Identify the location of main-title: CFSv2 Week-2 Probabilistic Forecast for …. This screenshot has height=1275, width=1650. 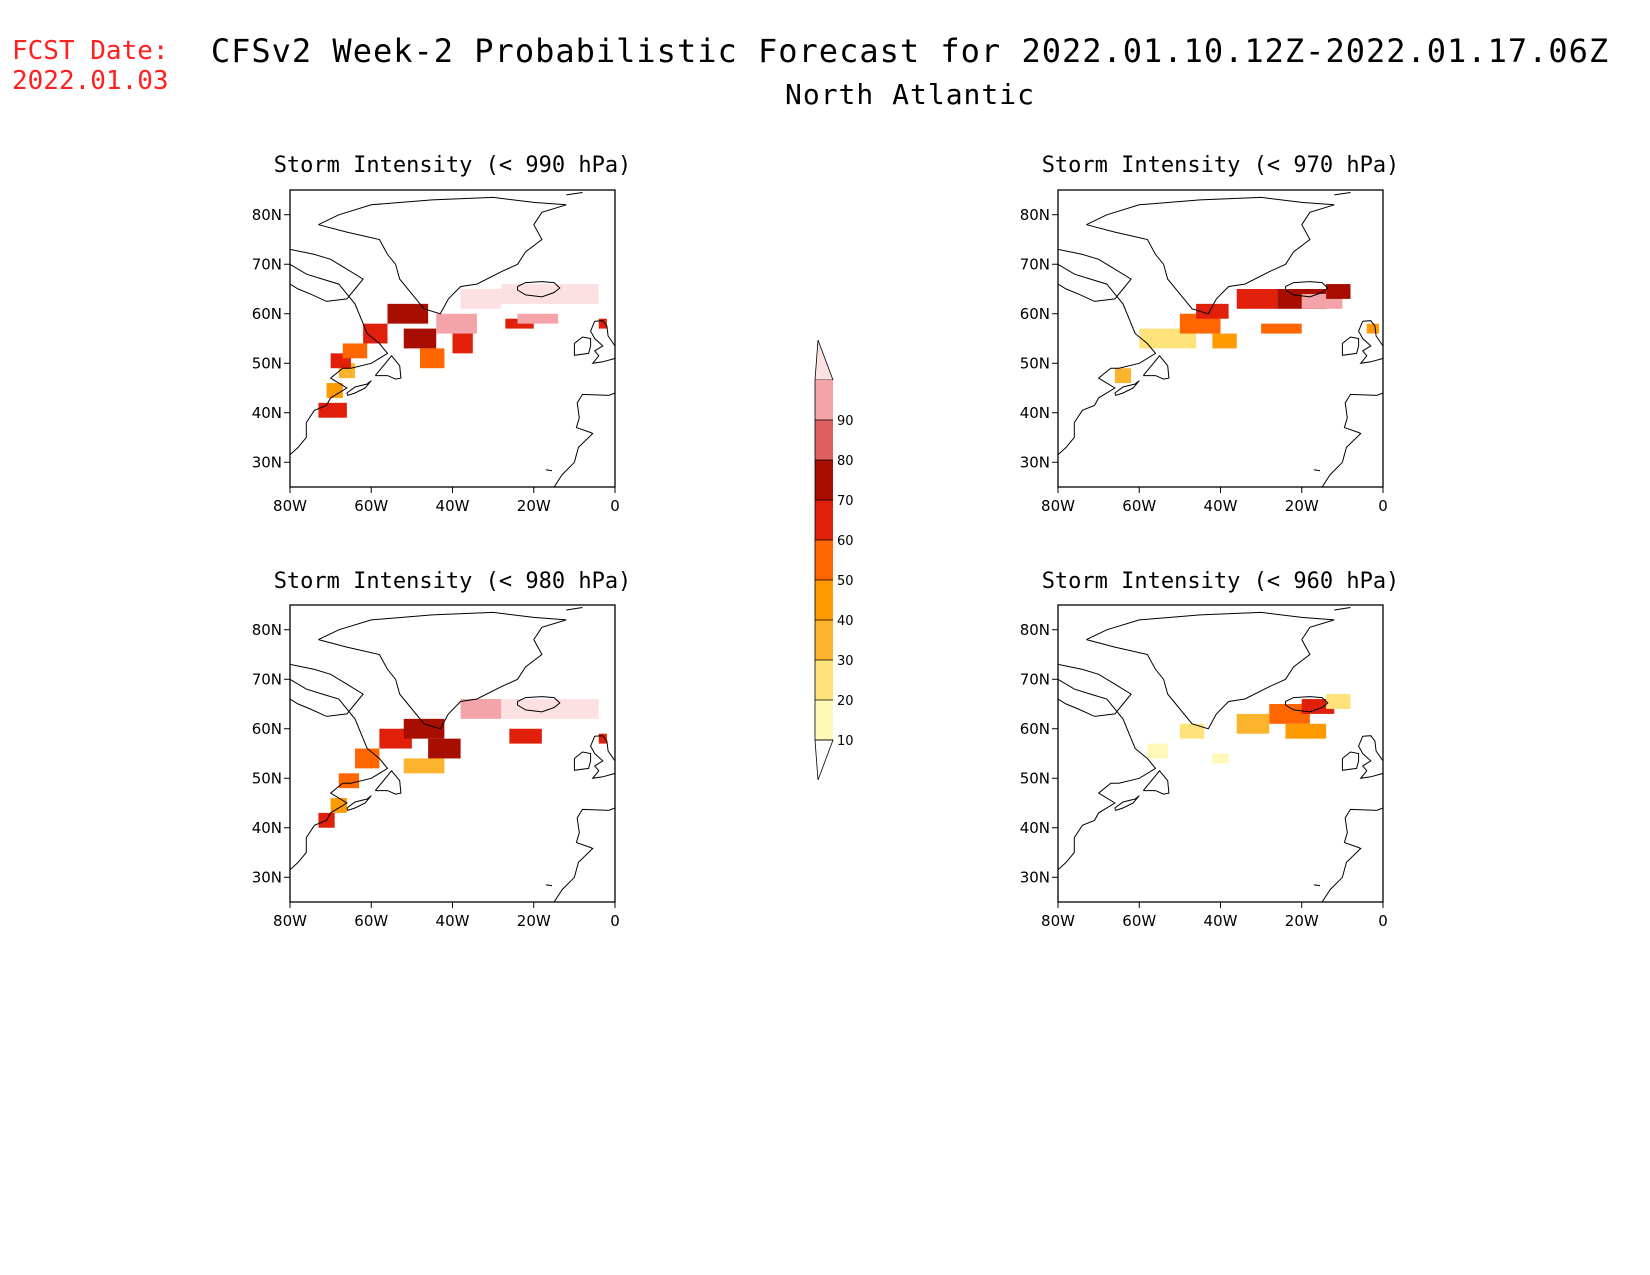
(910, 51).